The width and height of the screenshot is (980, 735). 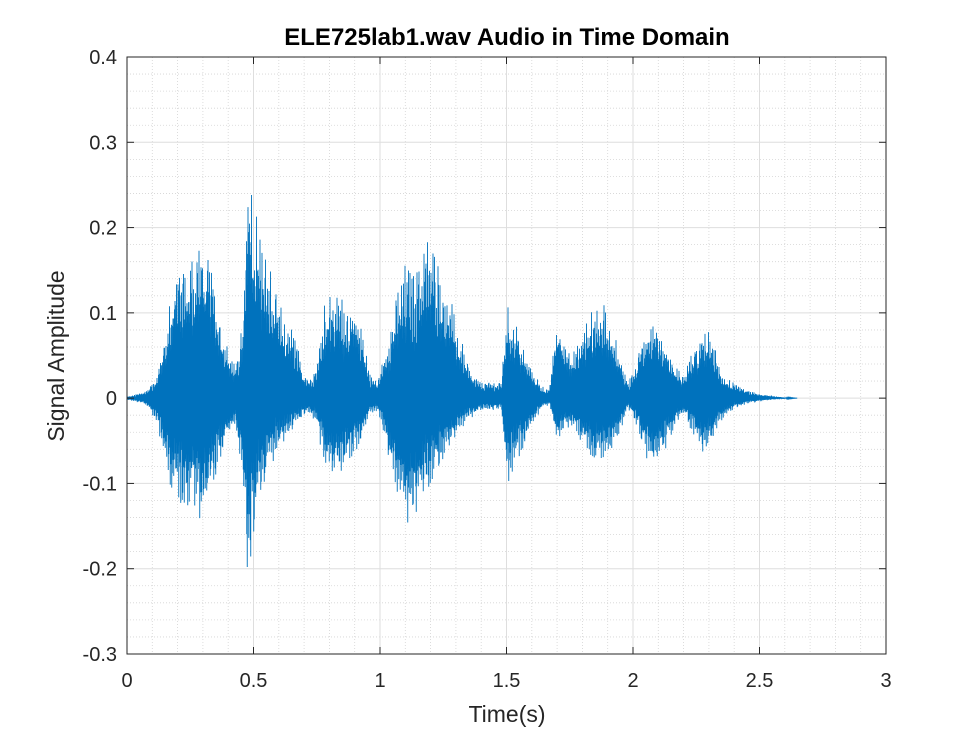 What do you see at coordinates (103, 58) in the screenshot?
I see `y-tick-label: 0.4` at bounding box center [103, 58].